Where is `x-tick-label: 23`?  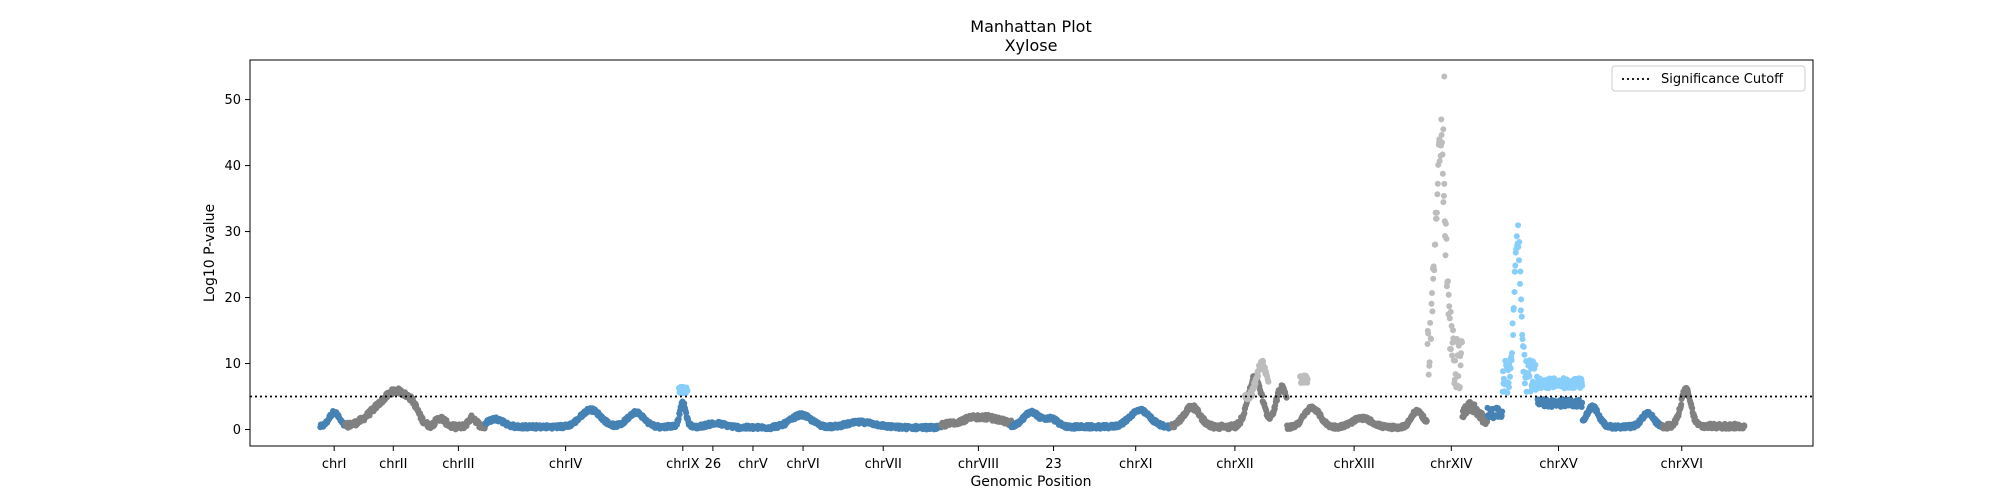
x-tick-label: 23 is located at coordinates (1053, 464).